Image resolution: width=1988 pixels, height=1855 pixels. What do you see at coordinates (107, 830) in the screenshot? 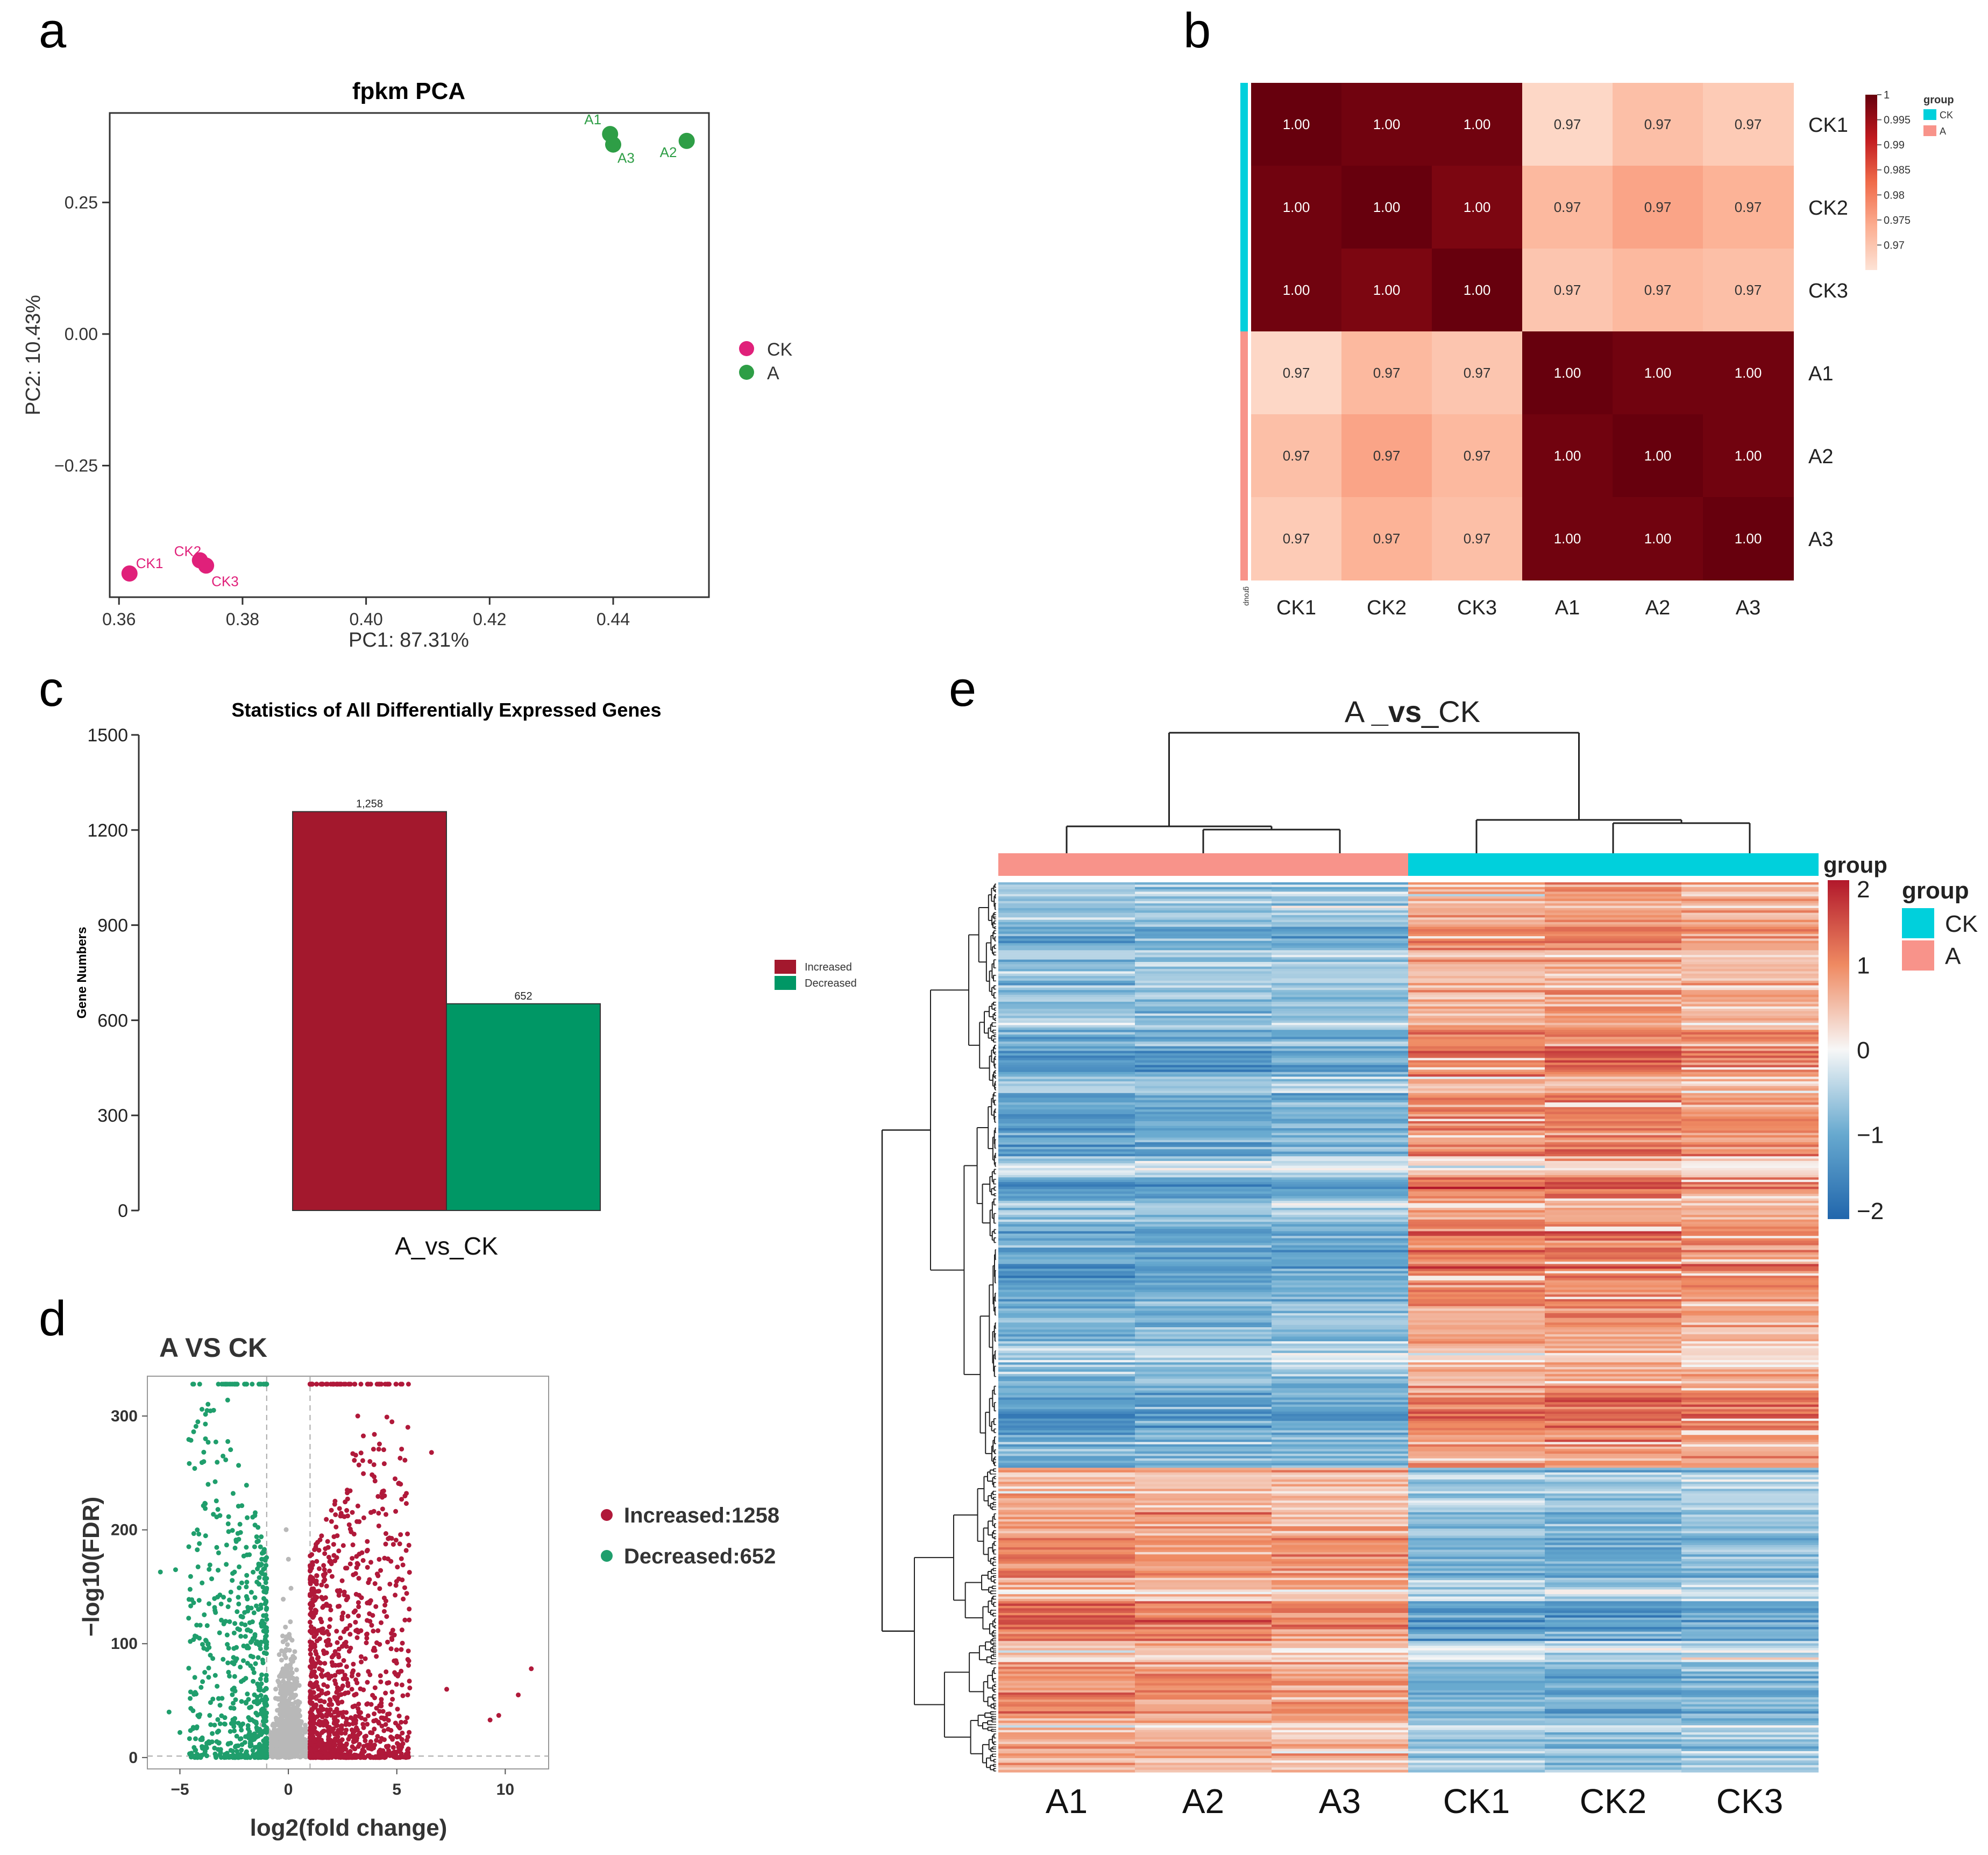
I see `deg-bar-y-tick-label: 1200` at bounding box center [107, 830].